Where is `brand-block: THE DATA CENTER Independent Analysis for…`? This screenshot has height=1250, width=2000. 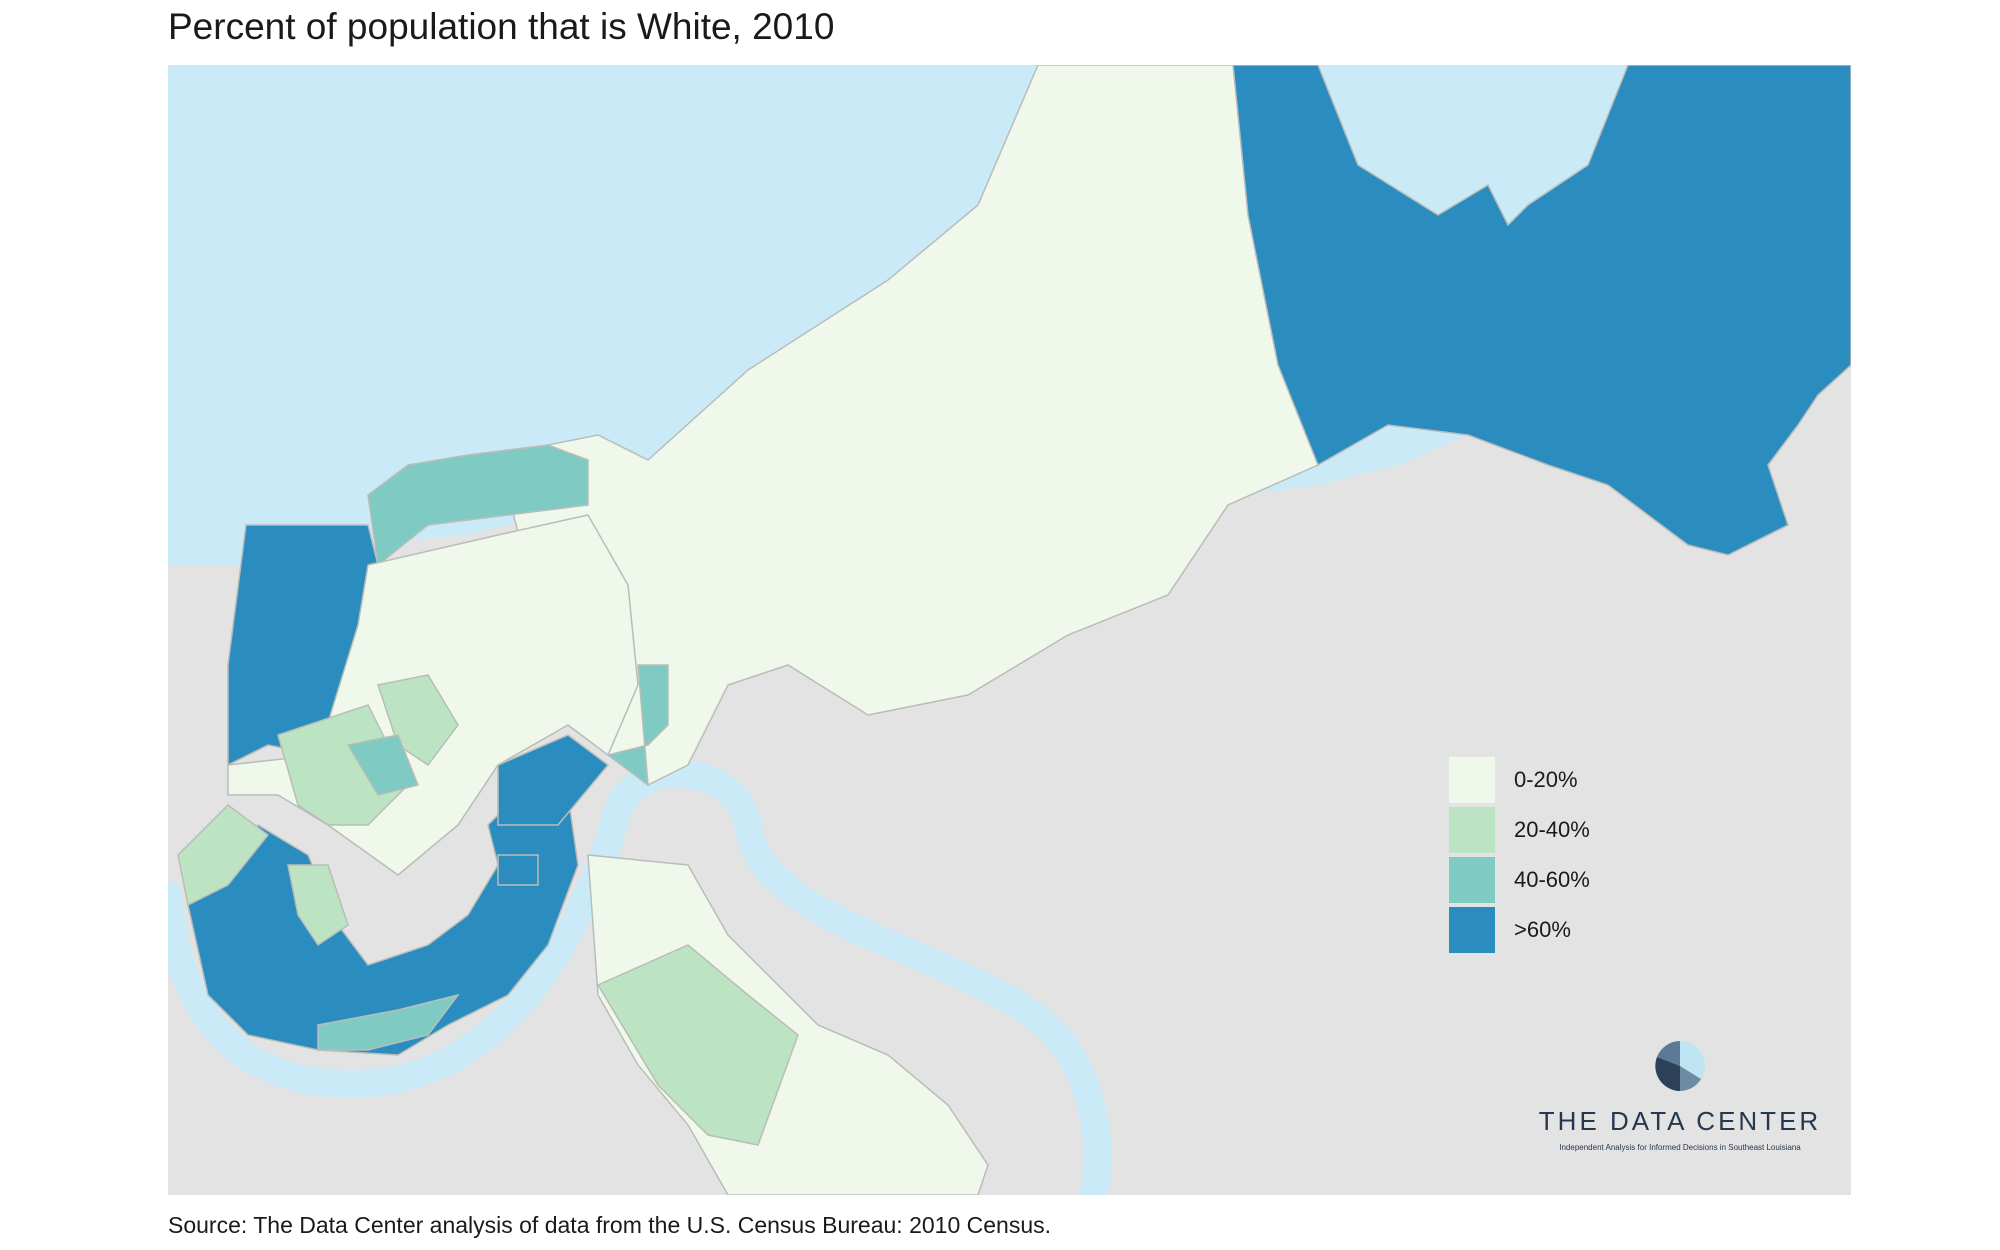
brand-block: THE DATA CENTER Independent Analysis for… is located at coordinates (1680, 1096).